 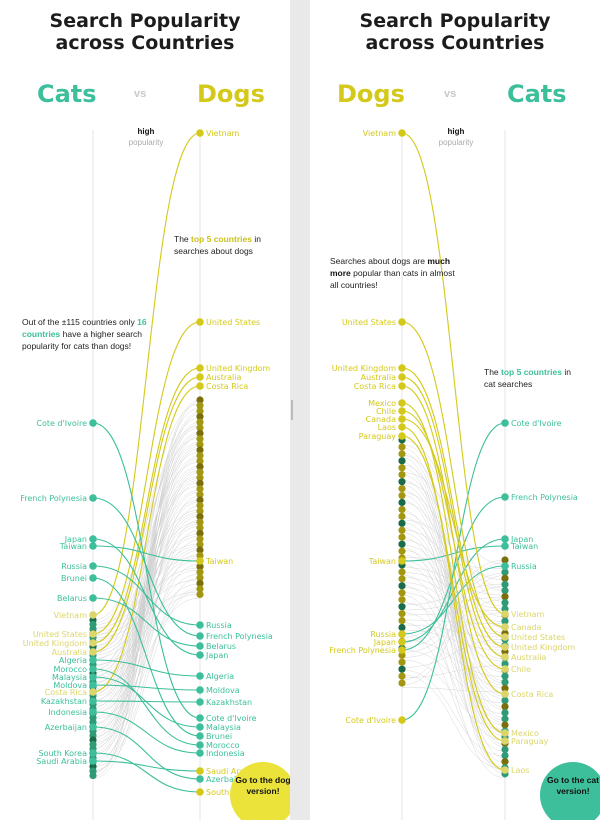 What do you see at coordinates (390, 267) in the screenshot?
I see `annotation-highlight: much more` at bounding box center [390, 267].